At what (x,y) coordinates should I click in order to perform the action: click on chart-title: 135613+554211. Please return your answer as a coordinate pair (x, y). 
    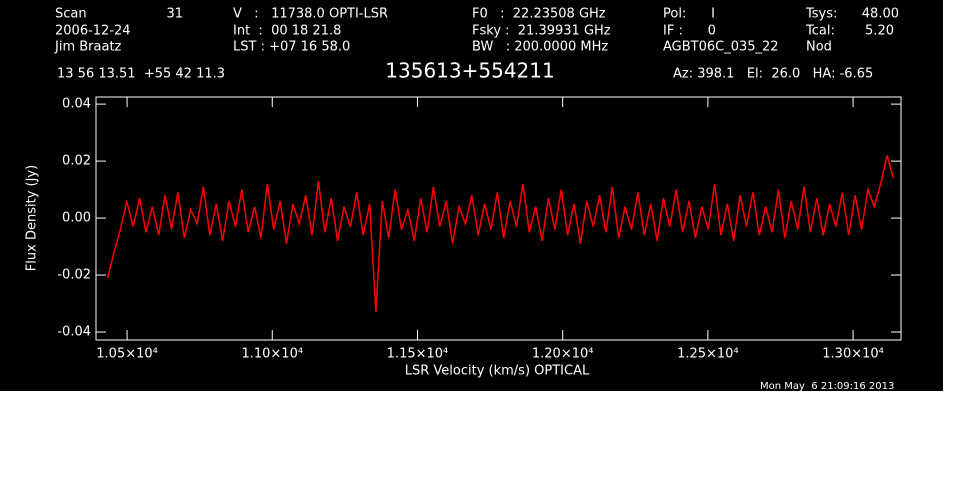
    Looking at the image, I should click on (469, 71).